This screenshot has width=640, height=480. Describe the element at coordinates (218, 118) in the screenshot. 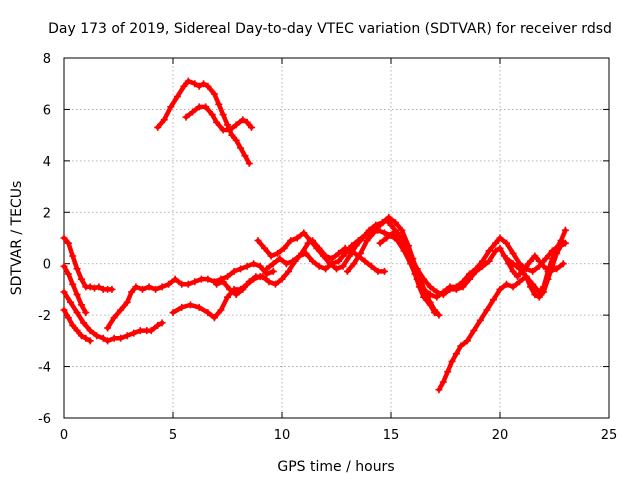

I see `series-line` at that location.